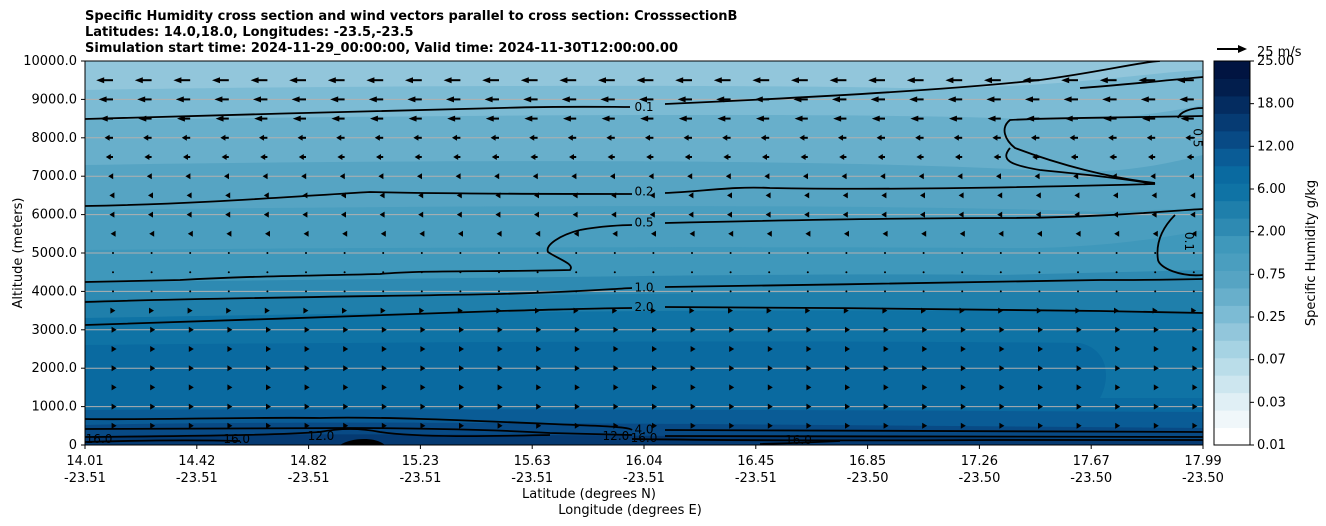 Image resolution: width=1326 pixels, height=526 pixels. What do you see at coordinates (644, 438) in the screenshot?
I see `contour-label: 16.0` at bounding box center [644, 438].